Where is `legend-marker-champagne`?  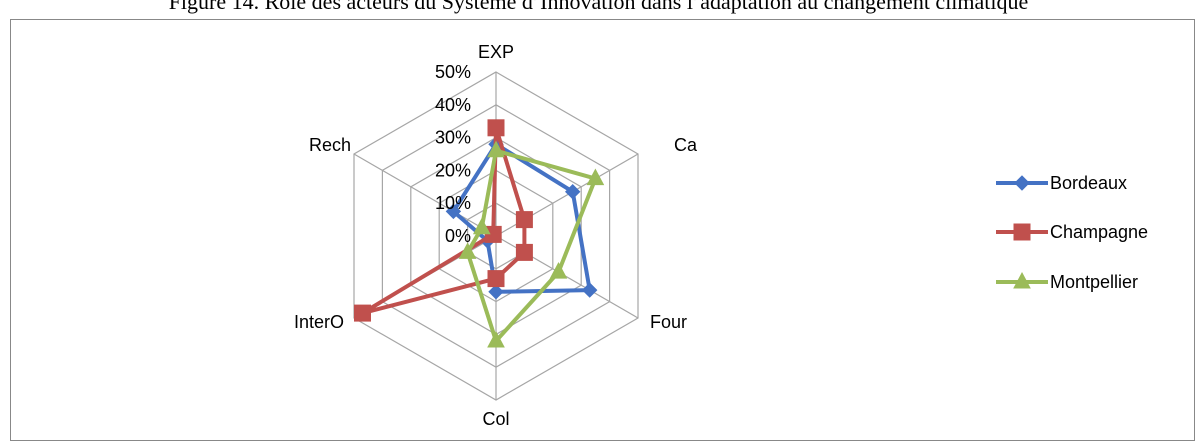
legend-marker-champagne is located at coordinates (1022, 232).